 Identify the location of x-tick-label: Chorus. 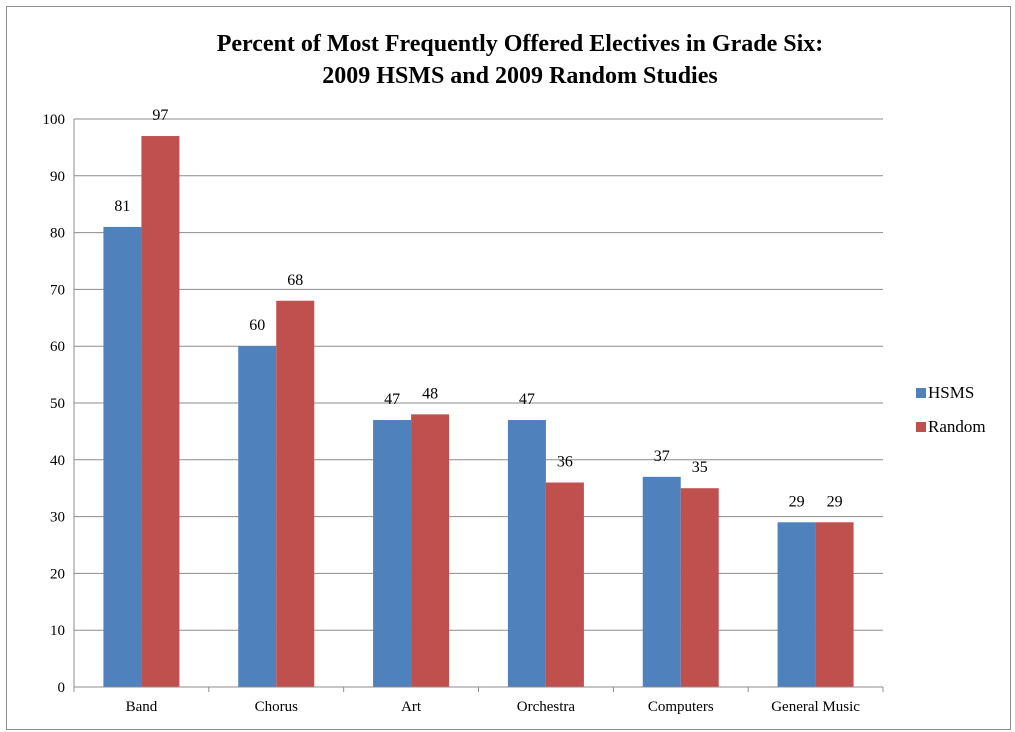
(277, 707).